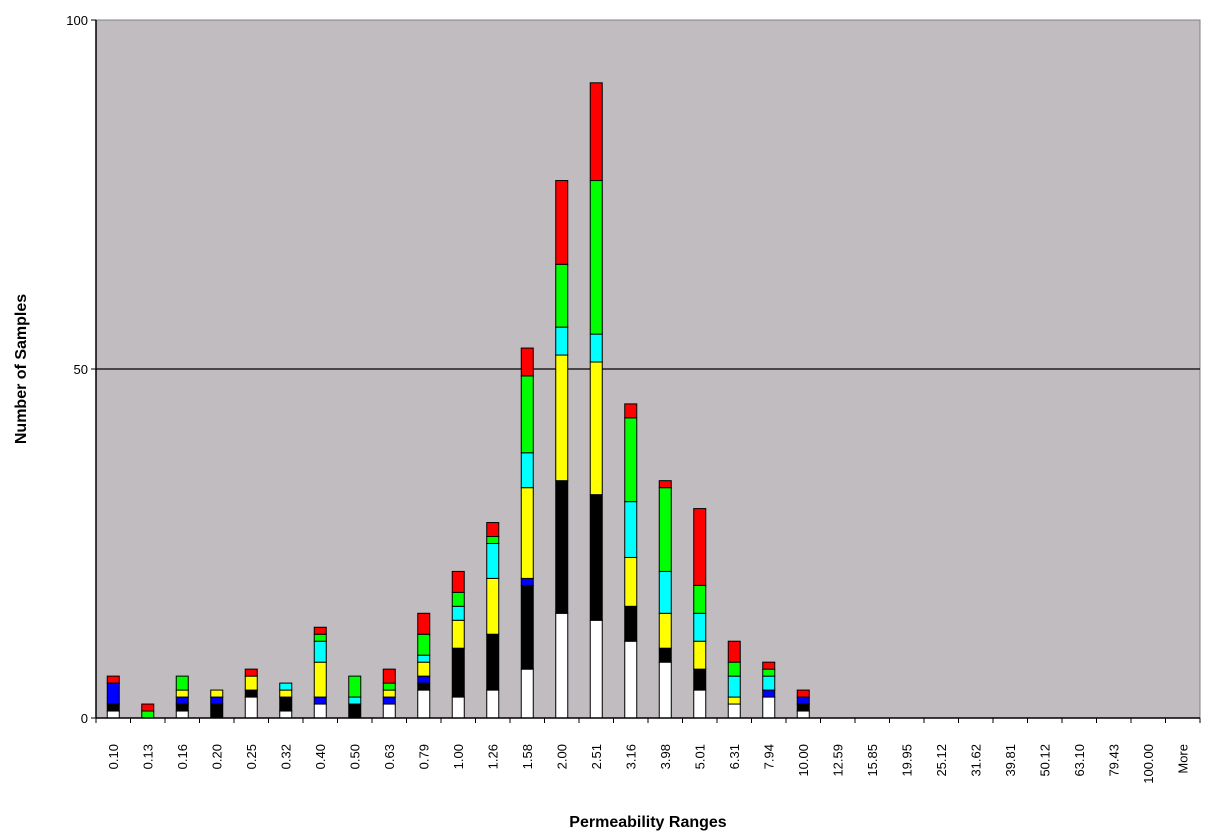 Image resolution: width=1205 pixels, height=837 pixels. I want to click on x-tick-label-50.12: 50.12, so click(1044, 760).